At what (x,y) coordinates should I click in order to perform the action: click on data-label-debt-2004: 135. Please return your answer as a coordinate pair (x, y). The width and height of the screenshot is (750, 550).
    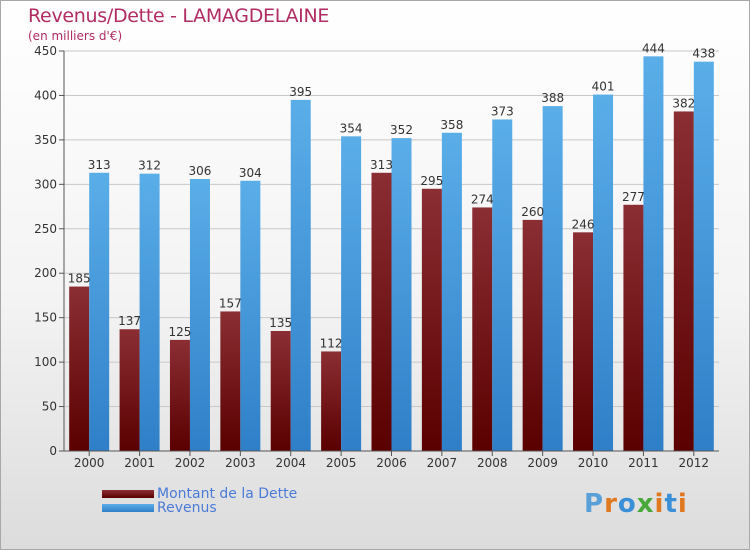
    Looking at the image, I should click on (280, 323).